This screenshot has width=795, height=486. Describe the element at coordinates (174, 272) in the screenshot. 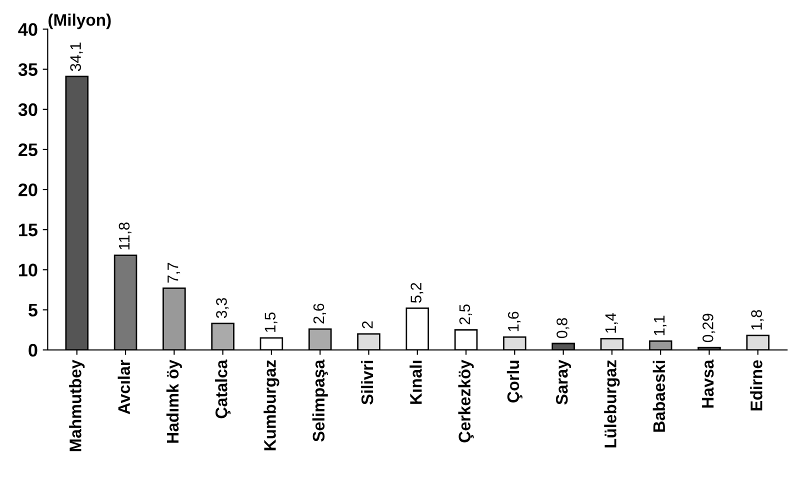

I see `data-label: 7,7` at that location.